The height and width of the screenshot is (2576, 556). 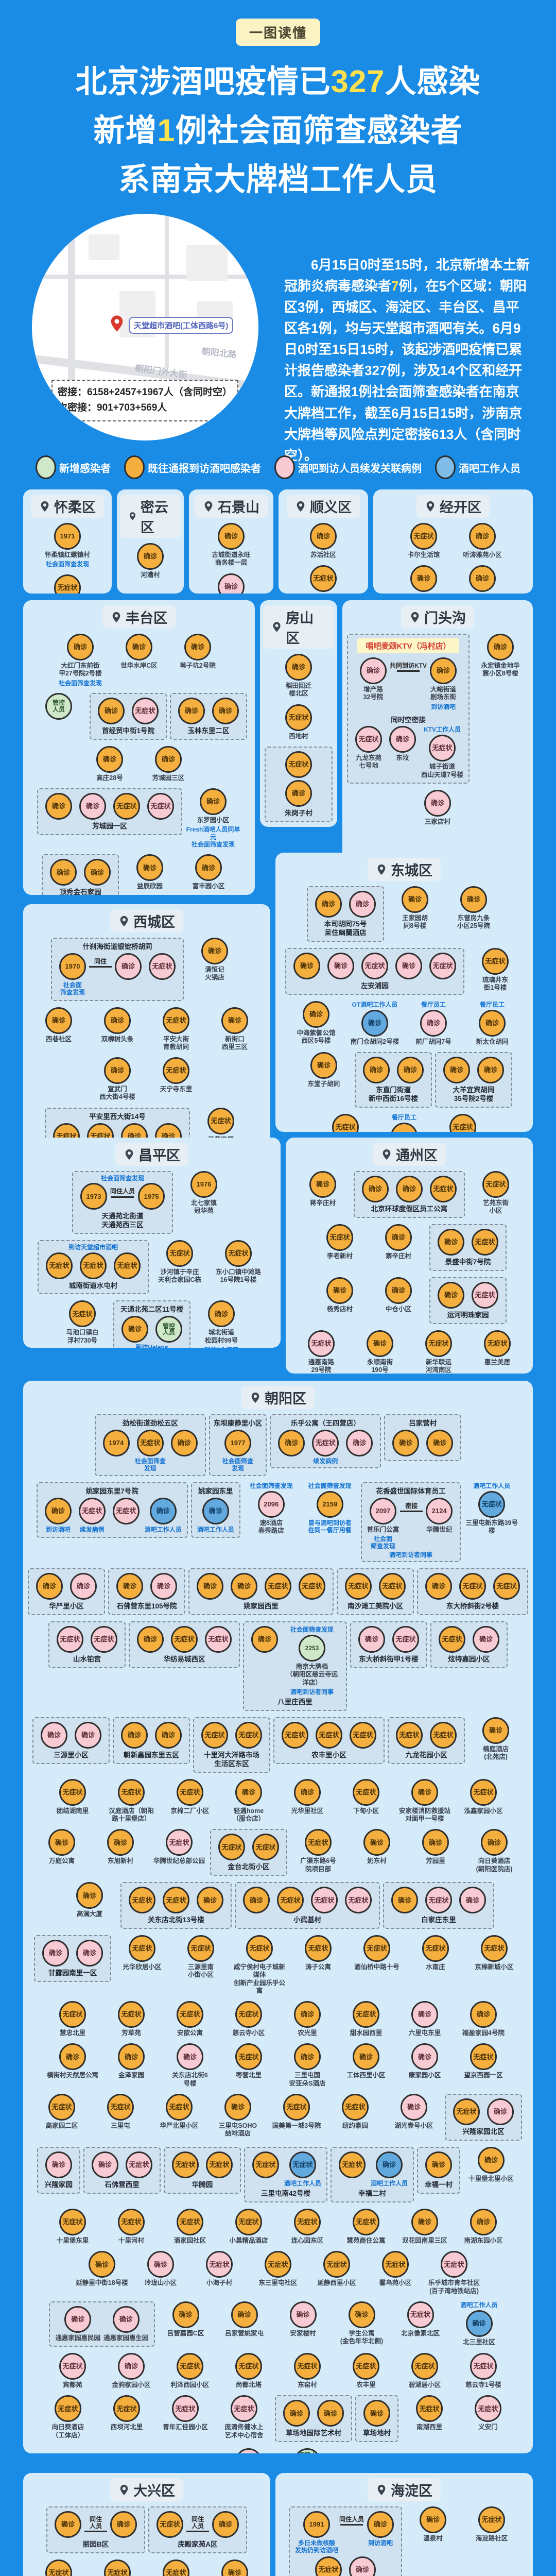 I want to click on case-location-label: 城子街道 西山天璟7号楼, so click(x=442, y=770).